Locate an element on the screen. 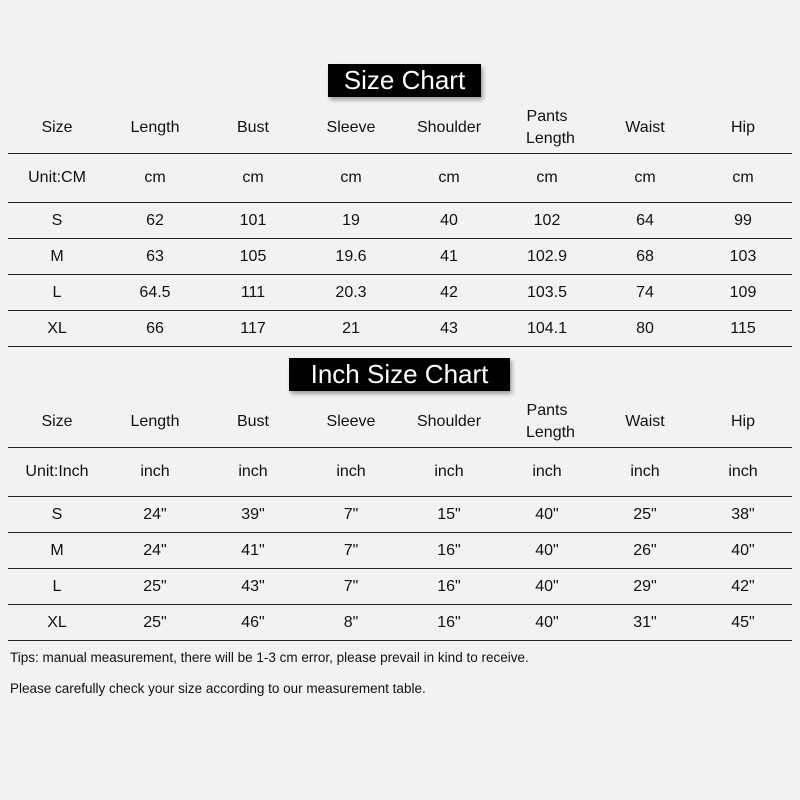 The image size is (800, 800). table-cell: Unit:CM is located at coordinates (57, 177).